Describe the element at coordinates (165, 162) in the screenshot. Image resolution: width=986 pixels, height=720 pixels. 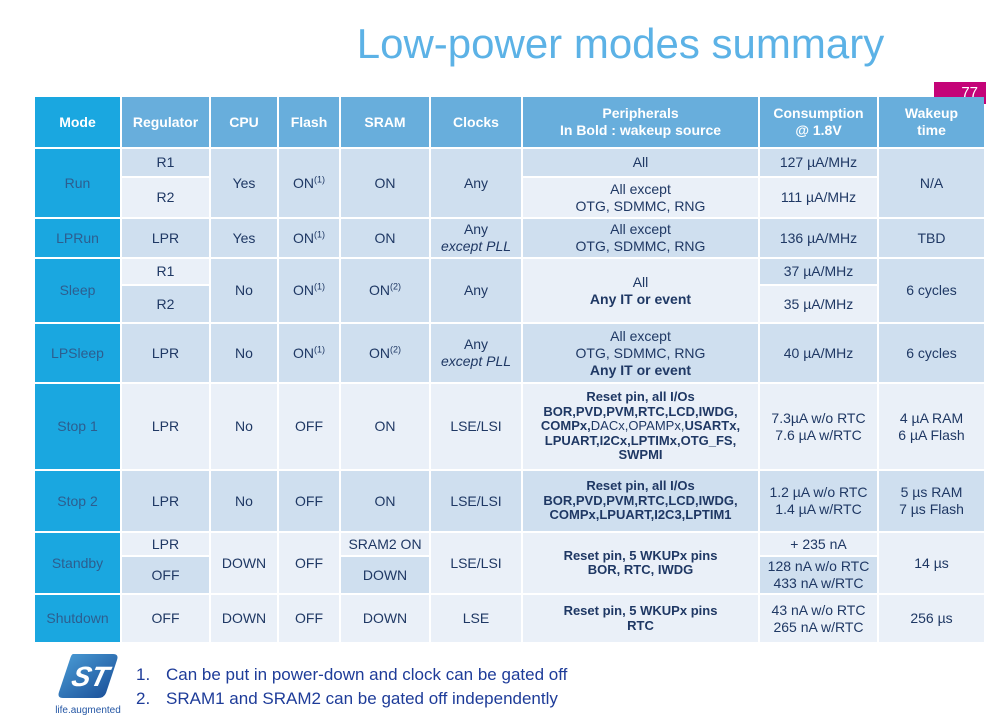
I see `cell-run-regulator-r1: R1` at that location.